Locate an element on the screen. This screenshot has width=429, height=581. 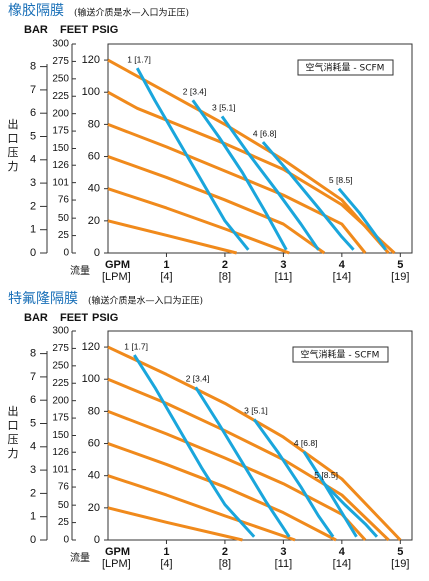
x-unit2: [LPM] is located at coordinates (116, 564).